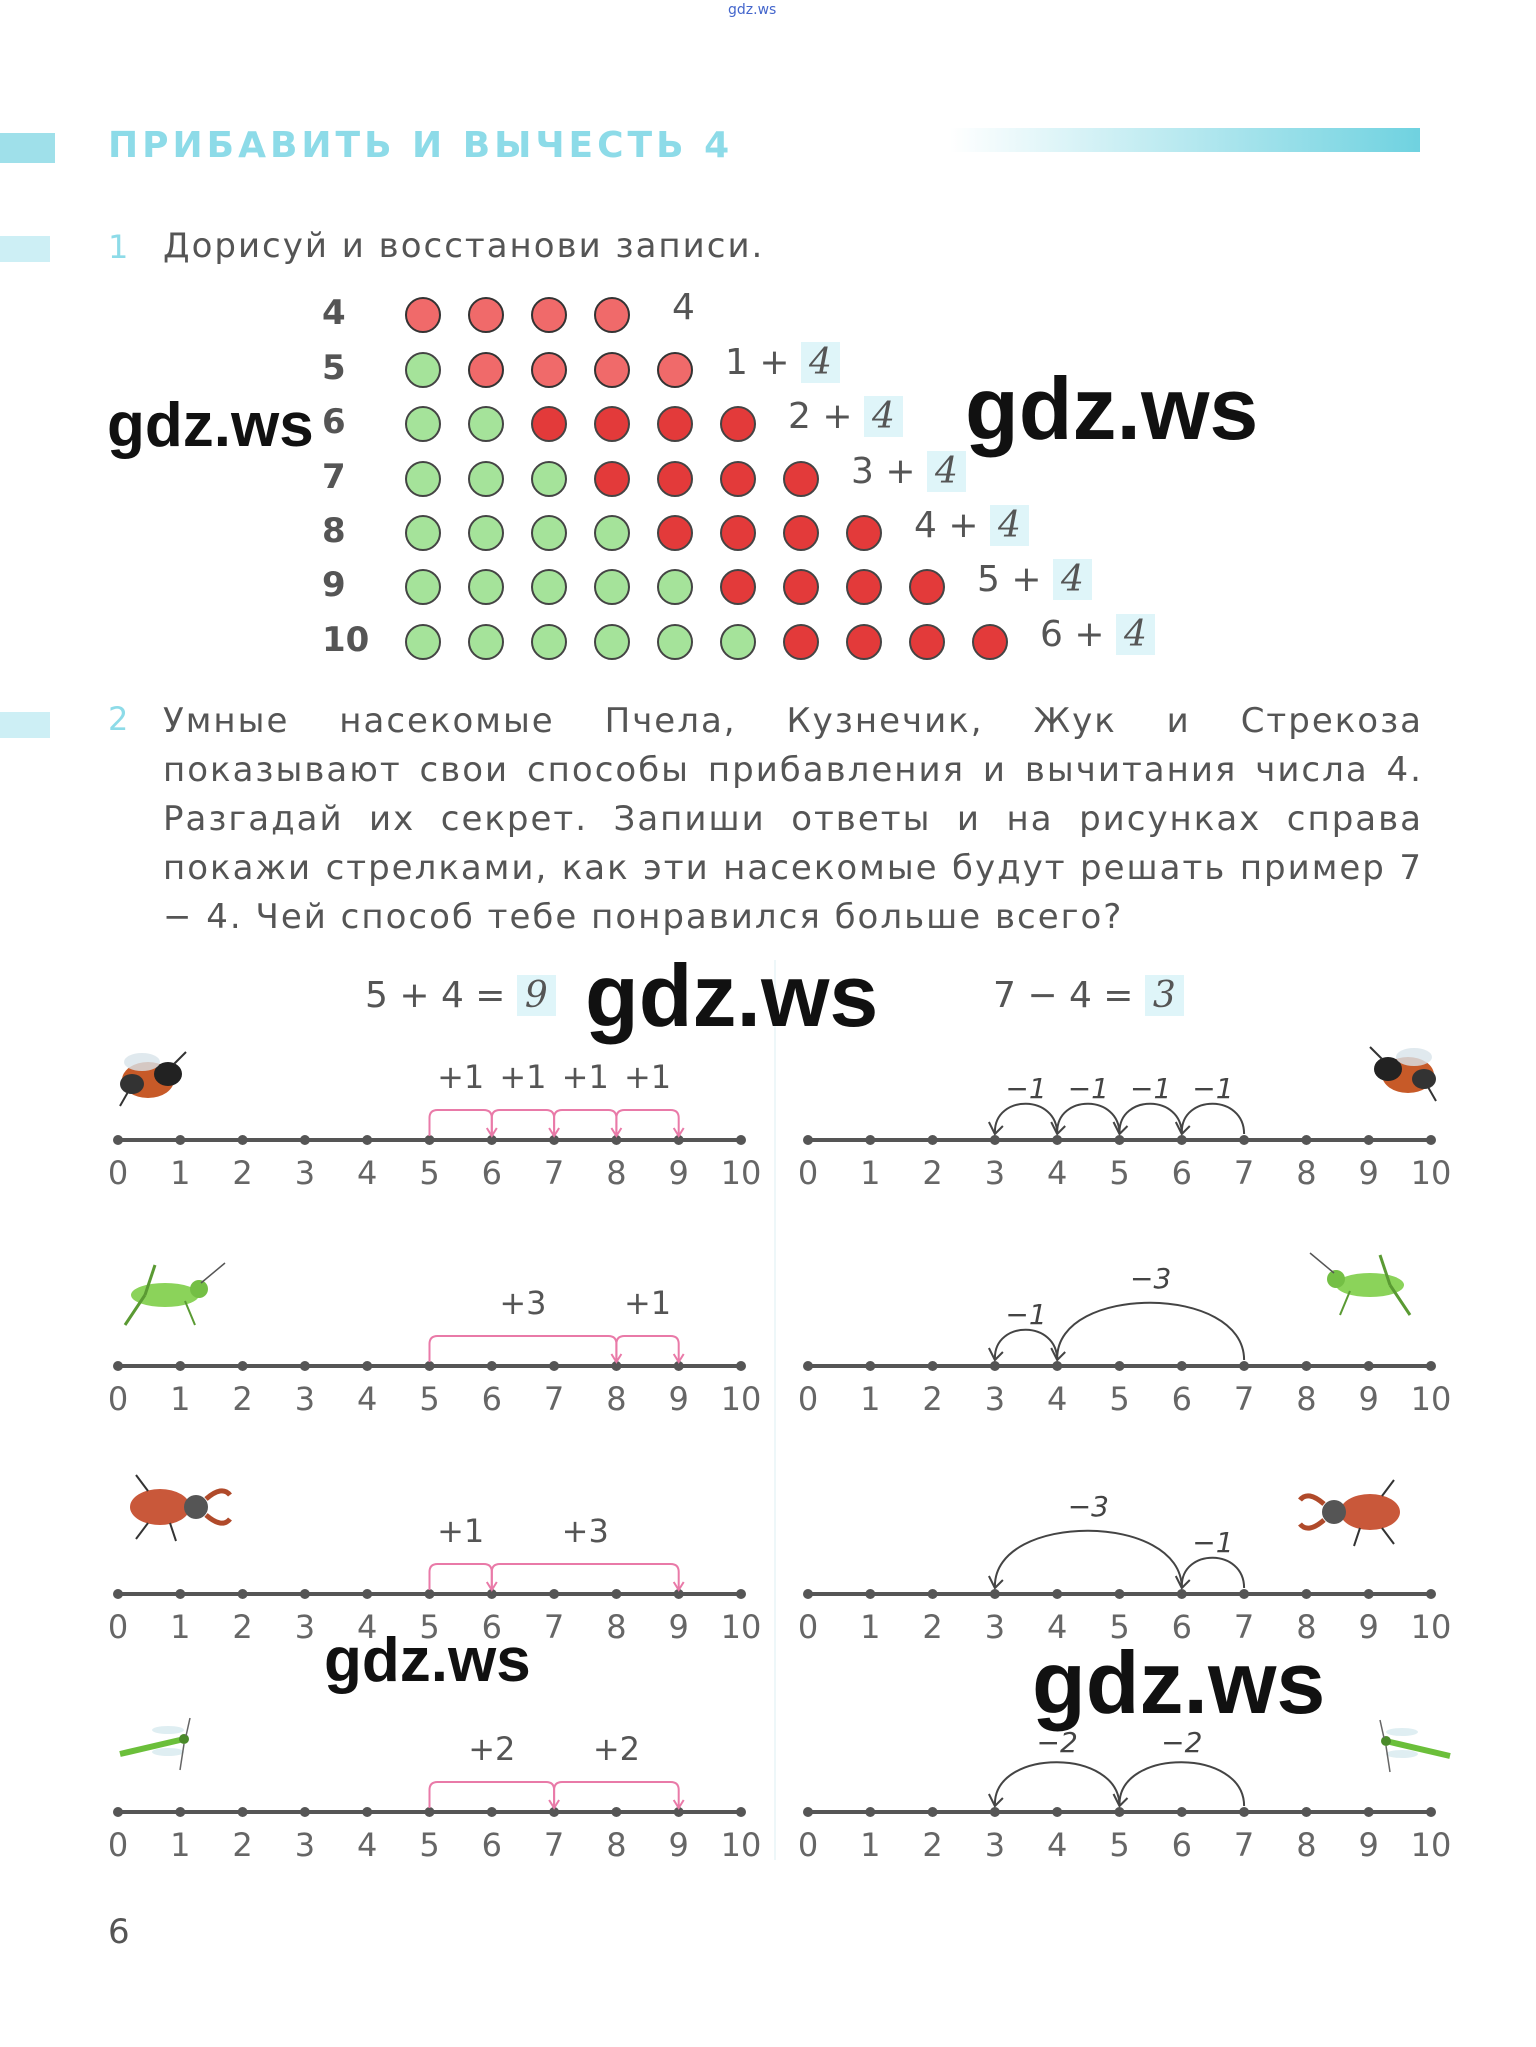 The width and height of the screenshot is (1536, 2047). What do you see at coordinates (1097, 634) in the screenshot?
I see `row-expression: 6 + 4` at bounding box center [1097, 634].